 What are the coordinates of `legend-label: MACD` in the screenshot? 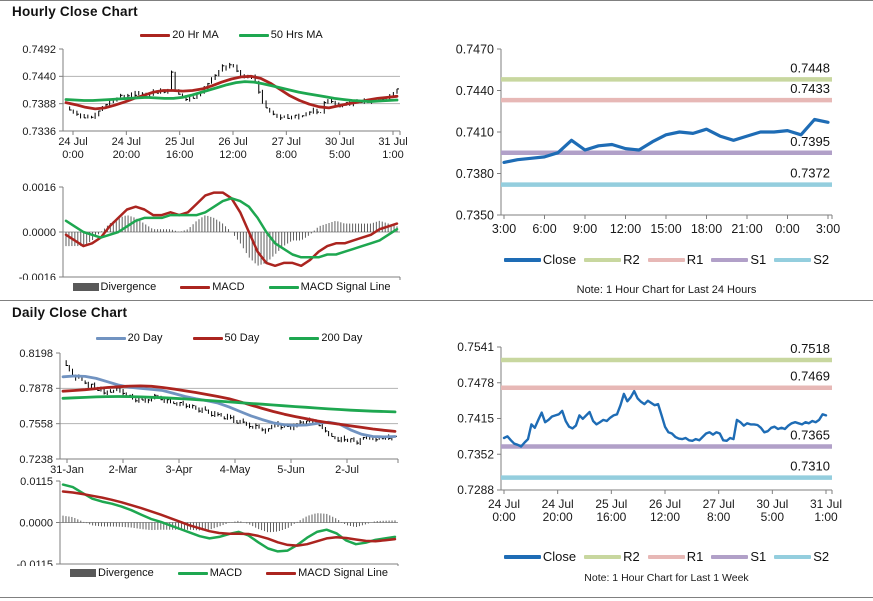 It's located at (226, 573).